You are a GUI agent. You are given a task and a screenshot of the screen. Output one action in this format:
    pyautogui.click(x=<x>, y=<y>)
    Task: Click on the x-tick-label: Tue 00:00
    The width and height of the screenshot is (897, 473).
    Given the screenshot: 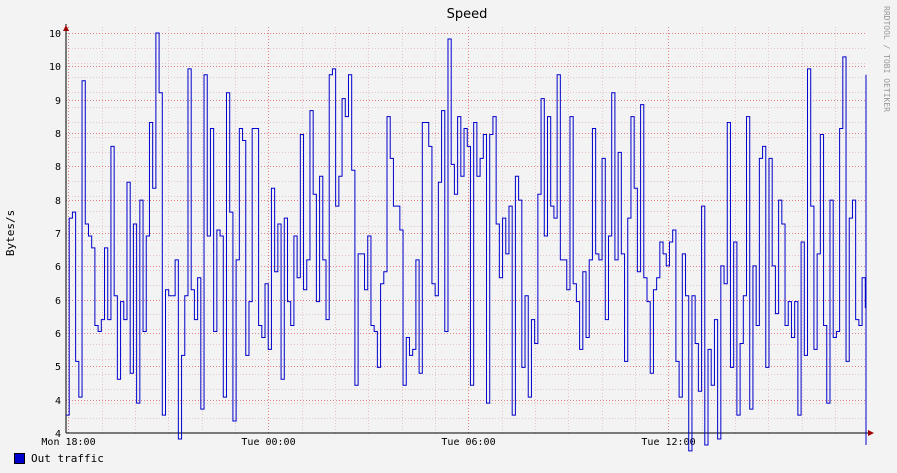 What is the action you would take?
    pyautogui.click(x=268, y=442)
    